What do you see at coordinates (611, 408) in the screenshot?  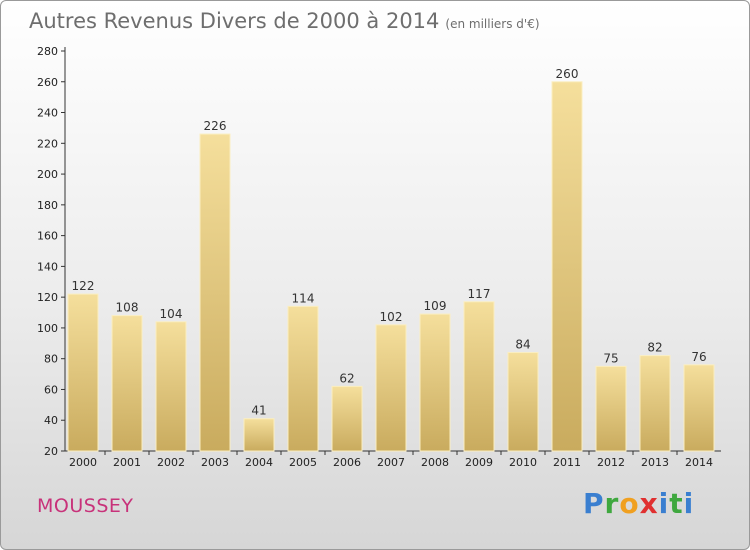 I see `bar-2012` at bounding box center [611, 408].